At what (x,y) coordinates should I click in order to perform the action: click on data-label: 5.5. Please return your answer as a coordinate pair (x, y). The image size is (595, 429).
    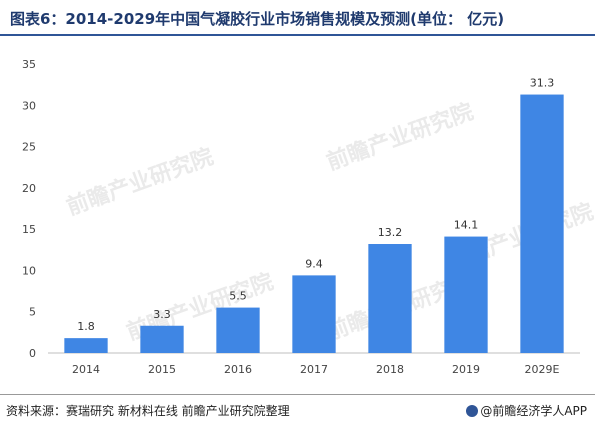
    Looking at the image, I should click on (238, 296).